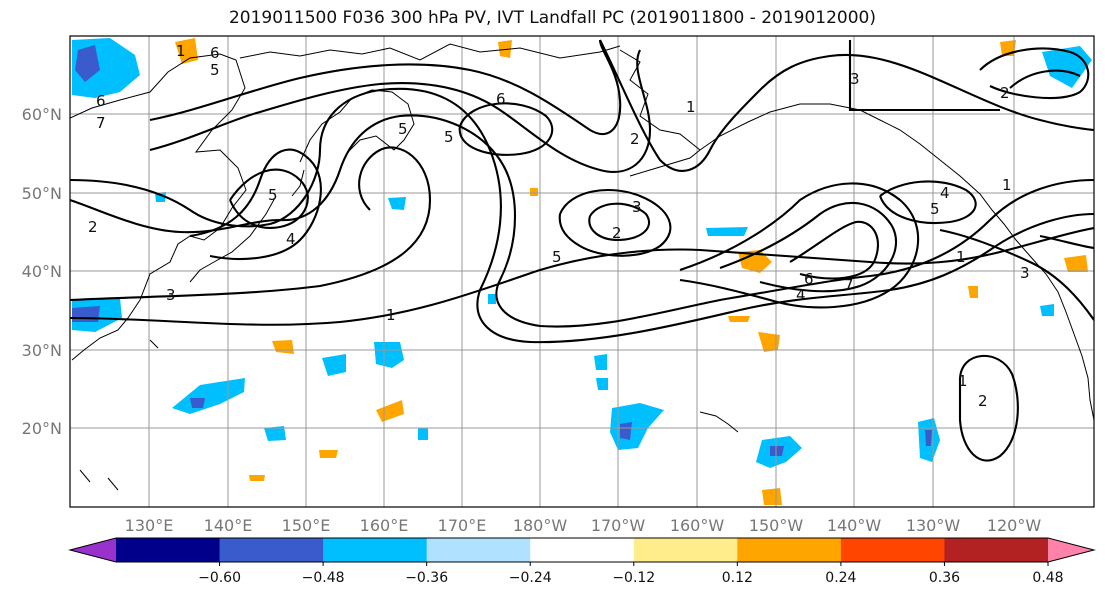 The image size is (1105, 601). What do you see at coordinates (540, 525) in the screenshot?
I see `lon-label: 180°W` at bounding box center [540, 525].